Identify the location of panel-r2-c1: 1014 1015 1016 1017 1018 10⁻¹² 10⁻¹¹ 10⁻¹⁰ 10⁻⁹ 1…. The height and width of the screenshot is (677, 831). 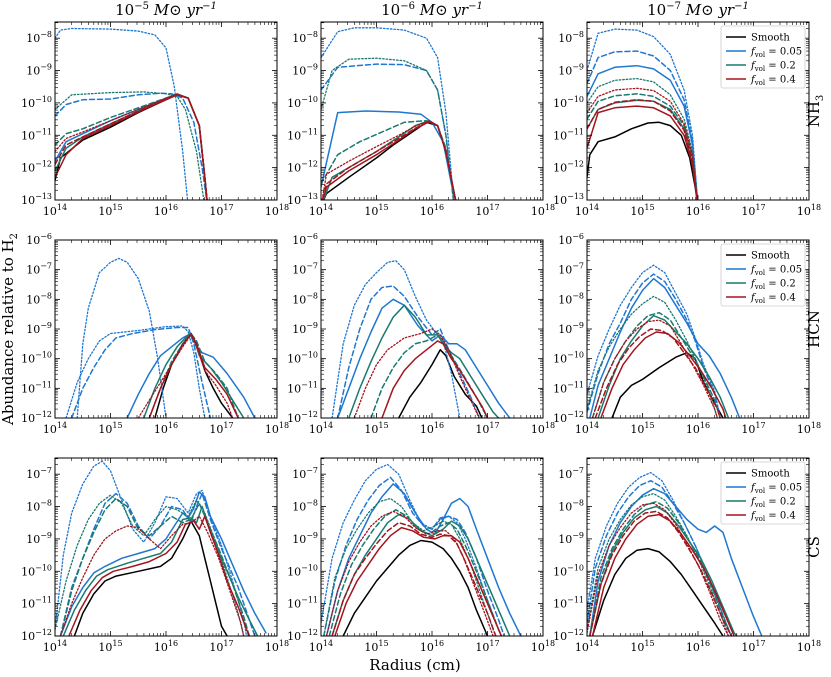
(421, 555).